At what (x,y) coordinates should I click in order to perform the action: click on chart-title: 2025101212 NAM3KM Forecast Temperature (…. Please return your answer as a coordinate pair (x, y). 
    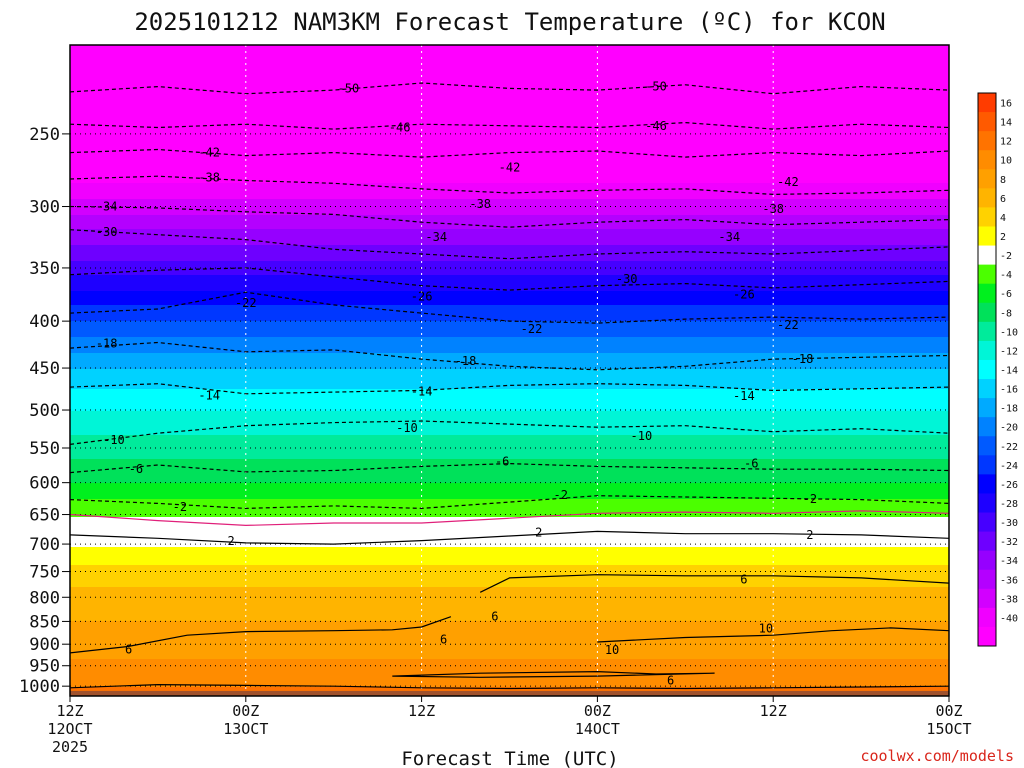
    Looking at the image, I should click on (509, 22).